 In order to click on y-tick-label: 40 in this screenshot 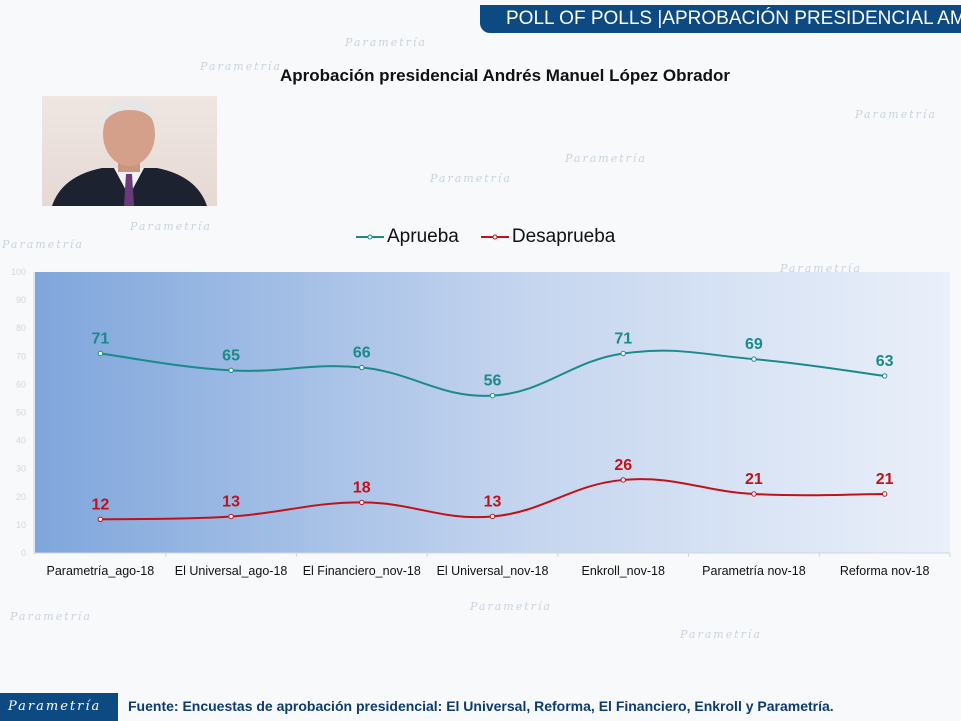, I will do `click(21, 441)`.